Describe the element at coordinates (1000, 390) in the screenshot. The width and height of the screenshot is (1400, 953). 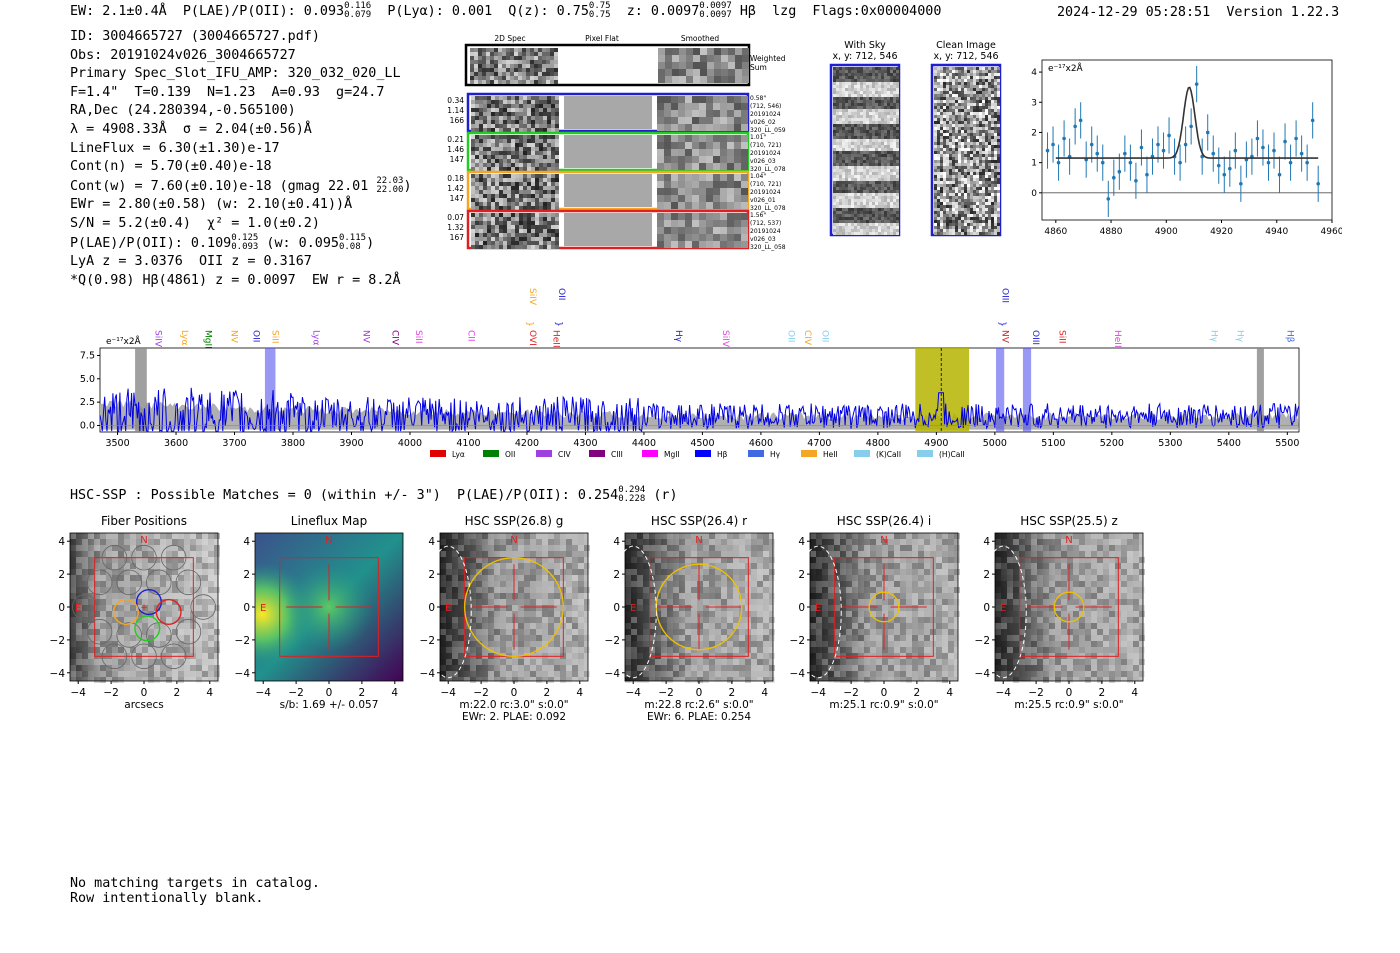
I see `emission-band` at that location.